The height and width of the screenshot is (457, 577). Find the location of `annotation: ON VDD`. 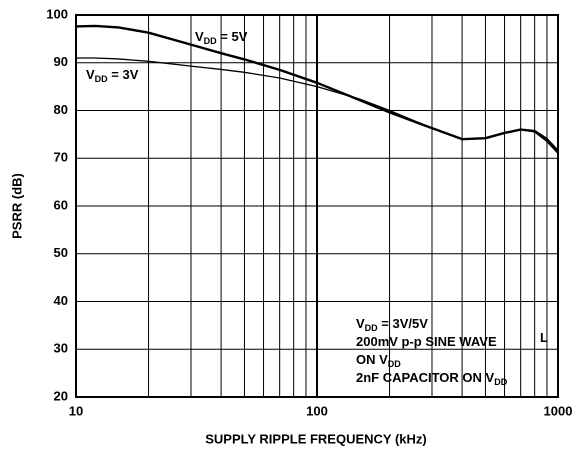

annotation: ON VDD is located at coordinates (378, 360).